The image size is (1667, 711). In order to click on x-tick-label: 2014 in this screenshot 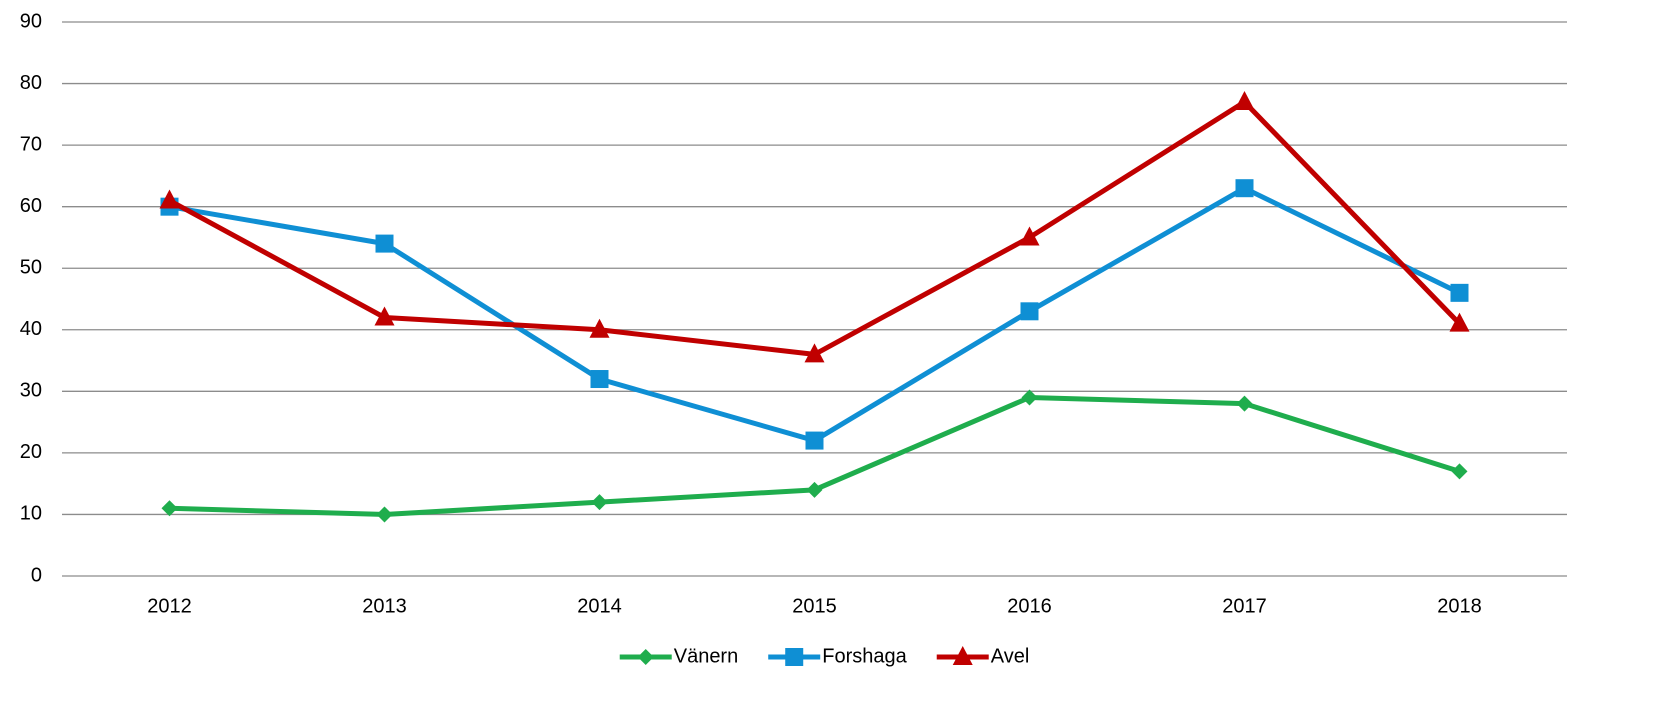, I will do `click(599, 606)`.